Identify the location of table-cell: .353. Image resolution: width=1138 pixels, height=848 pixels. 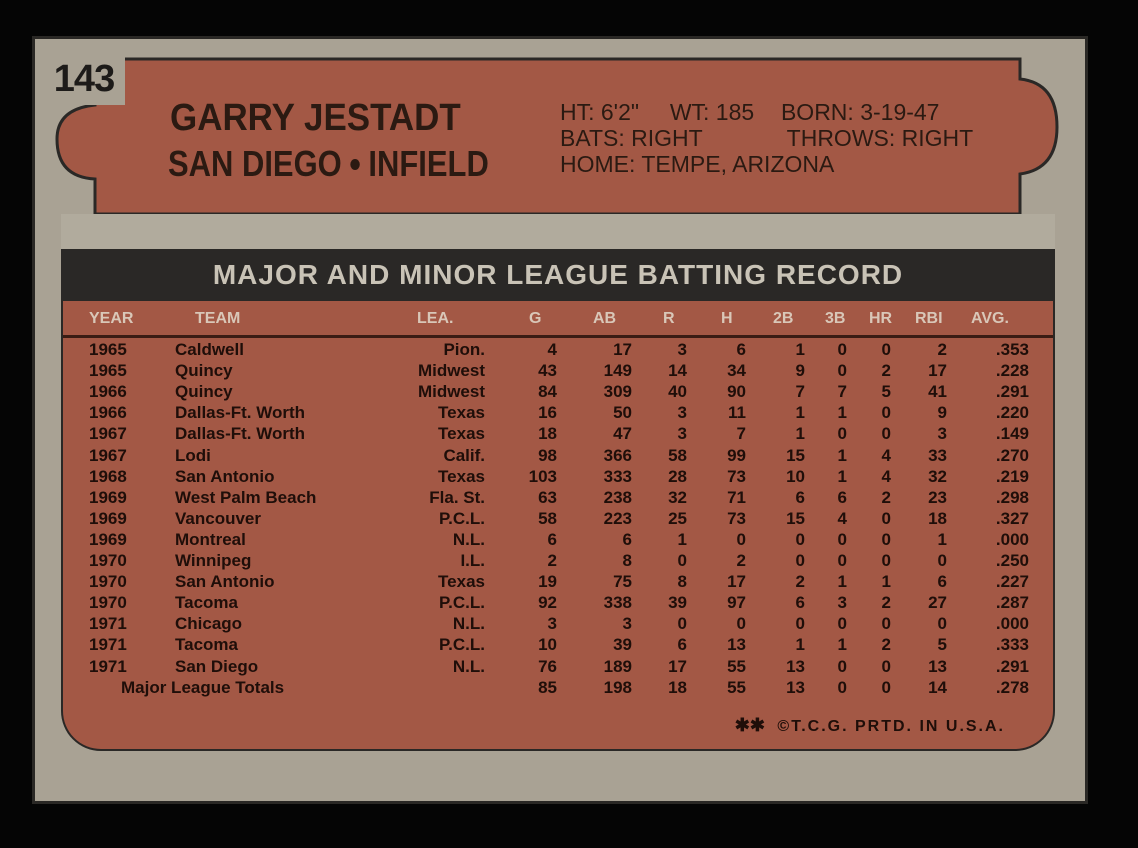
(1012, 349).